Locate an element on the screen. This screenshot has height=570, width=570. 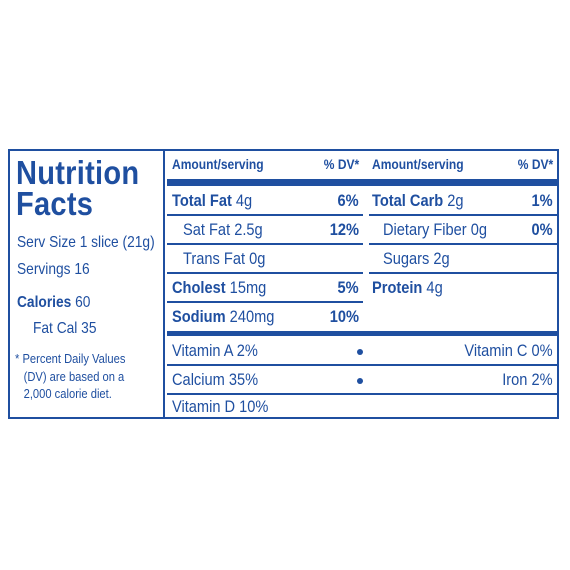
total-carb-dv-value: 1% is located at coordinates (542, 200).